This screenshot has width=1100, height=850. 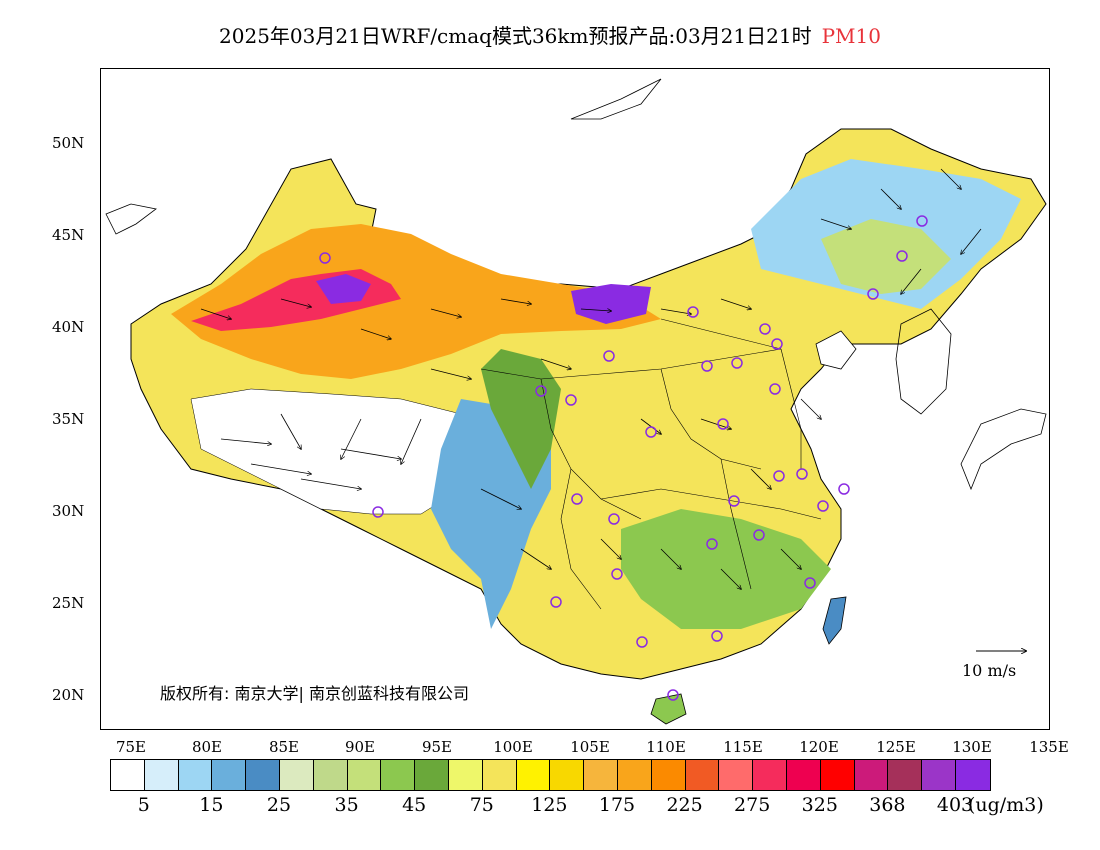 What do you see at coordinates (836, 350) in the screenshot?
I see `bohai-sea` at bounding box center [836, 350].